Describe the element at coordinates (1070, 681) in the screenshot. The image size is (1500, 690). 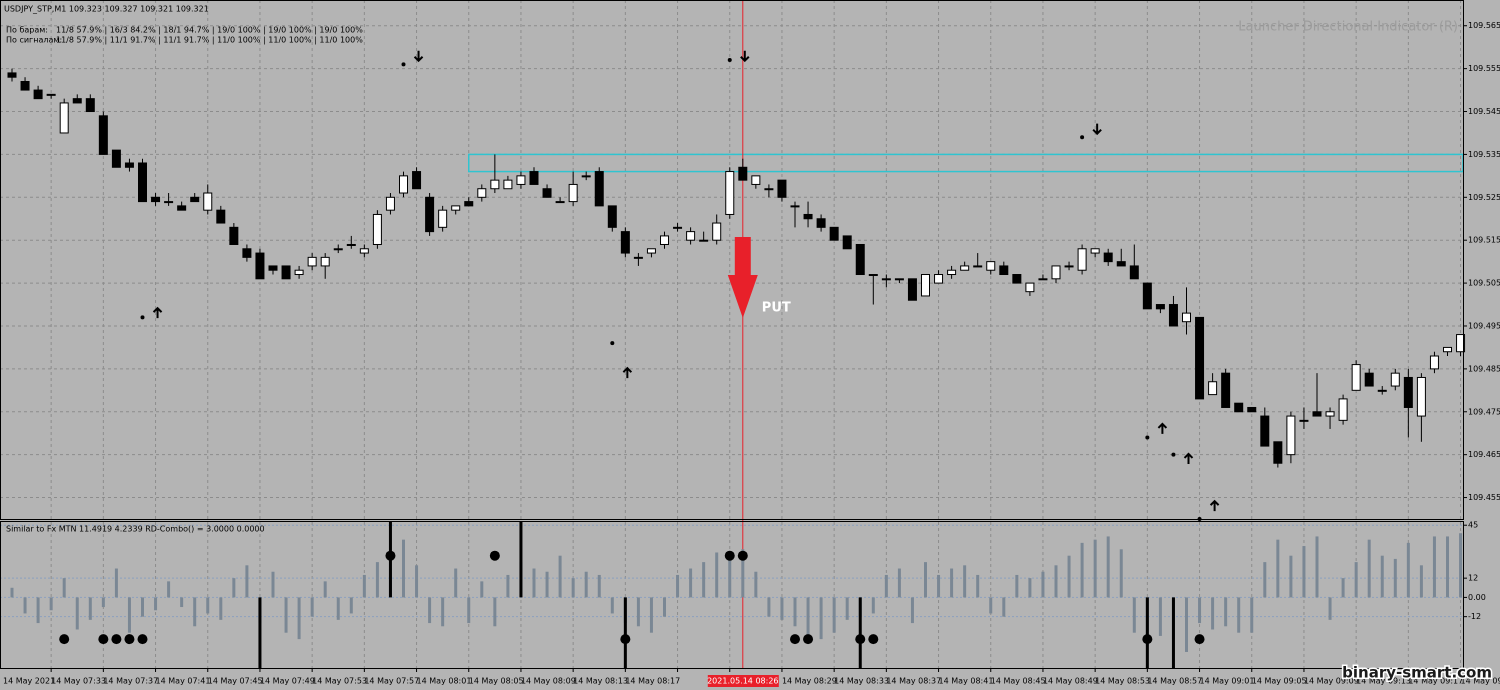
I see `x-tick-label: 14 May 08:49` at that location.